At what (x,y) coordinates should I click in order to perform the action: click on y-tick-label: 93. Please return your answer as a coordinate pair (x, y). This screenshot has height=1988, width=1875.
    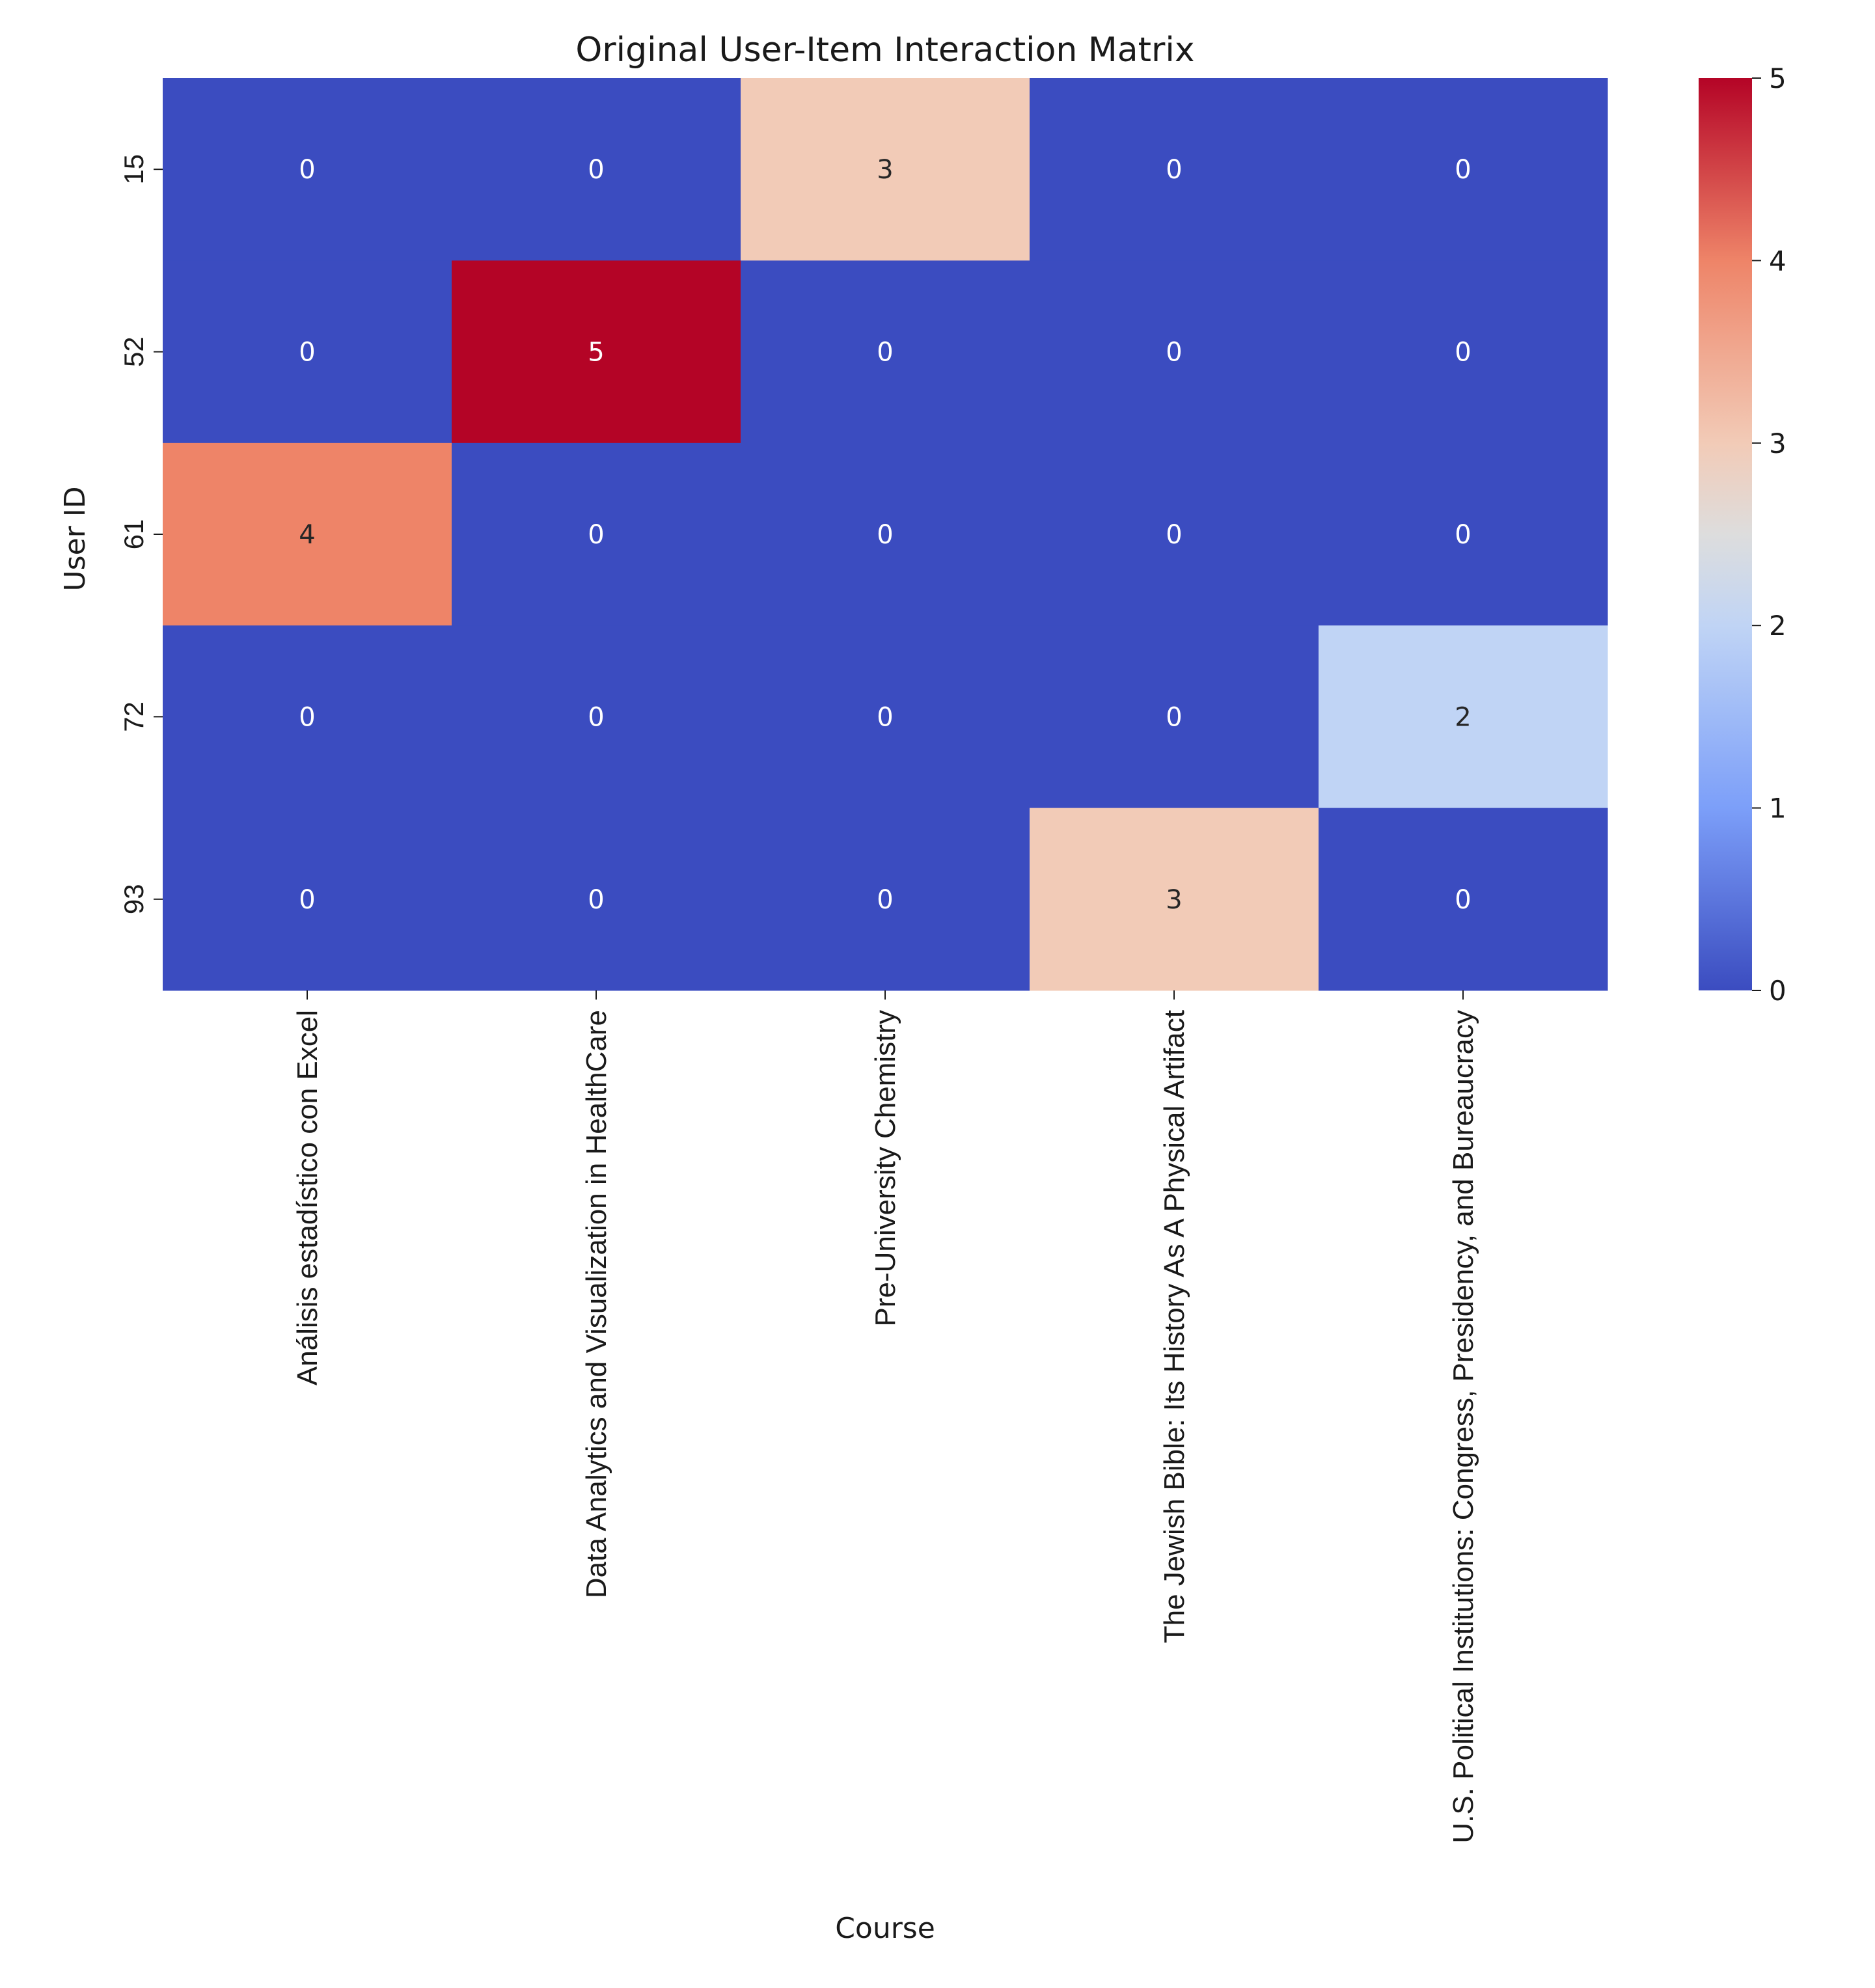
    Looking at the image, I should click on (133, 899).